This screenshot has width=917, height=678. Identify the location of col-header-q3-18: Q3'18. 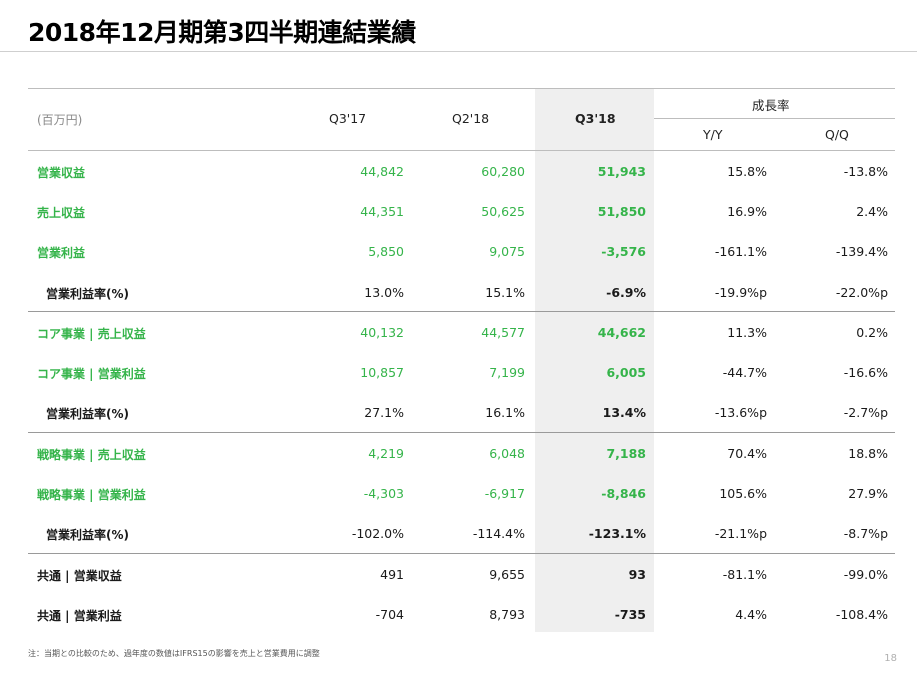
(595, 118).